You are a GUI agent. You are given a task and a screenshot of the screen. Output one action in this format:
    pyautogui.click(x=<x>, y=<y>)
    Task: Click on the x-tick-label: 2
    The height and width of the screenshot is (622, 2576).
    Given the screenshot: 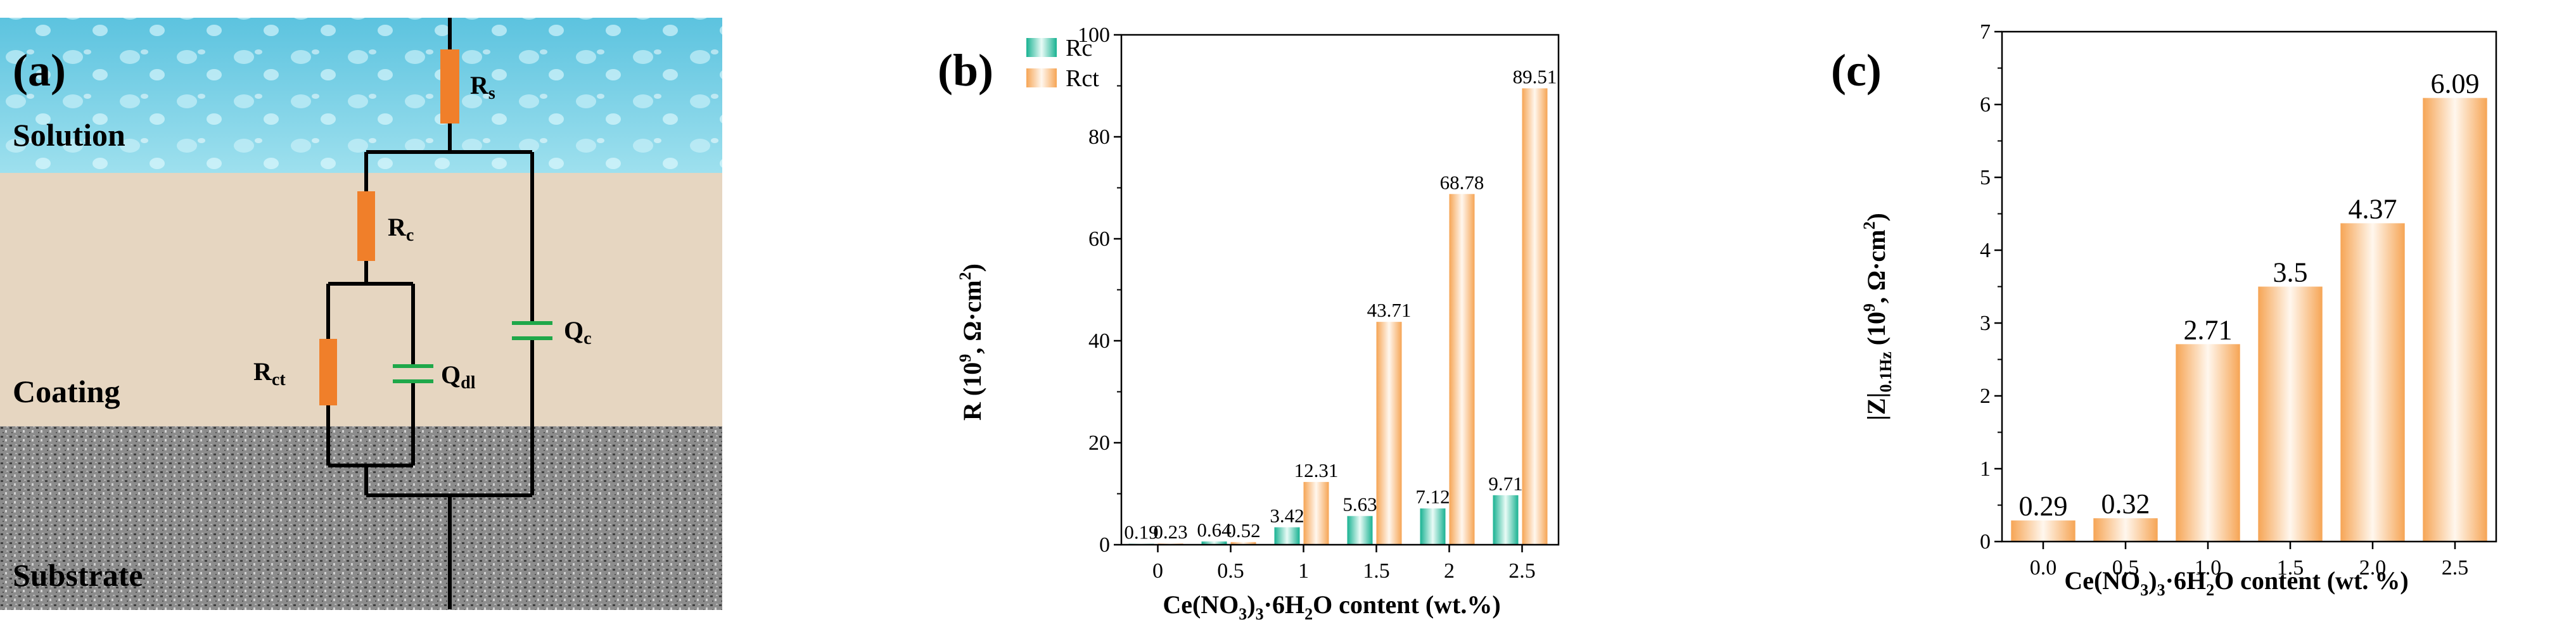 What is the action you would take?
    pyautogui.click(x=1449, y=571)
    